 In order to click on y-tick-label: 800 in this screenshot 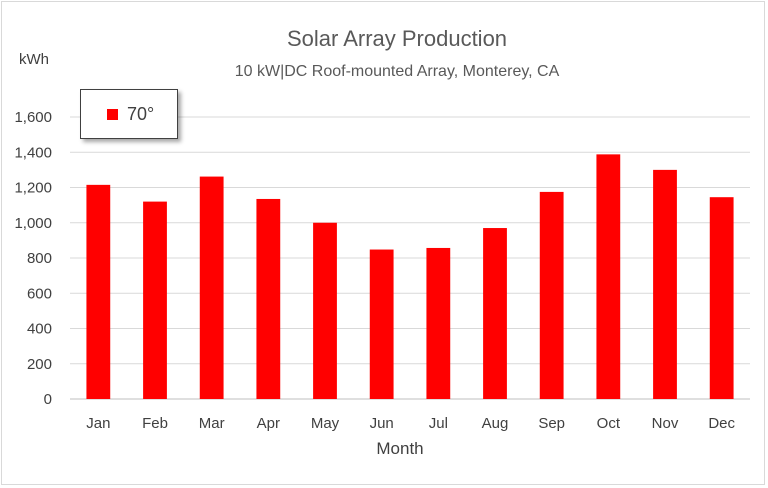, I will do `click(39, 258)`.